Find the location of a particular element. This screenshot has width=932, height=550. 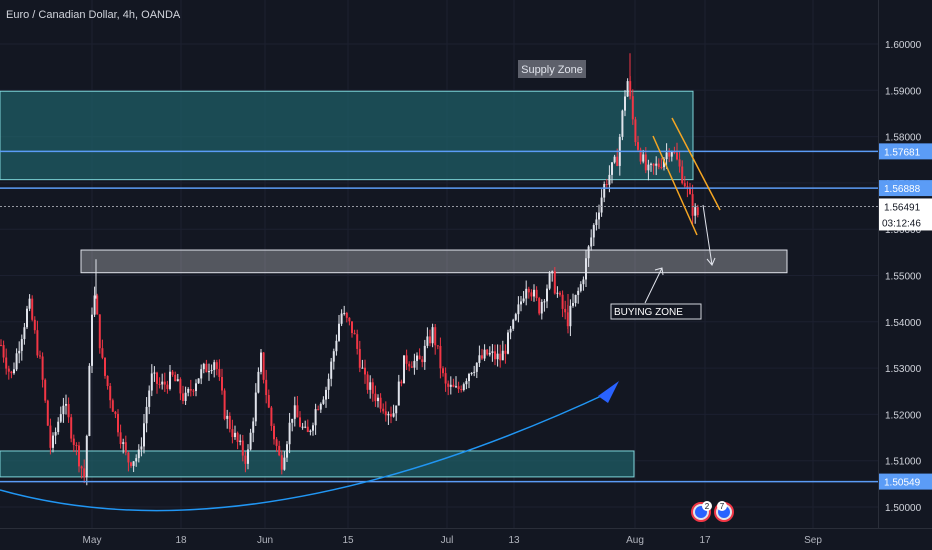

time-tick-label: Aug is located at coordinates (635, 540).